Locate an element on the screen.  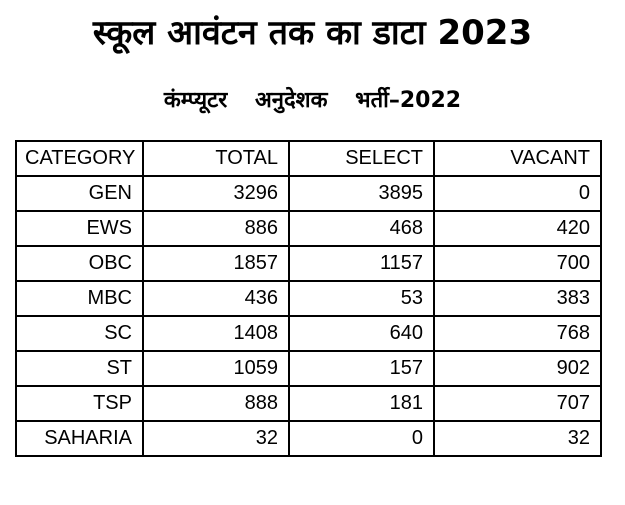
table-row: SC 1408 640 768 is located at coordinates (308, 333).